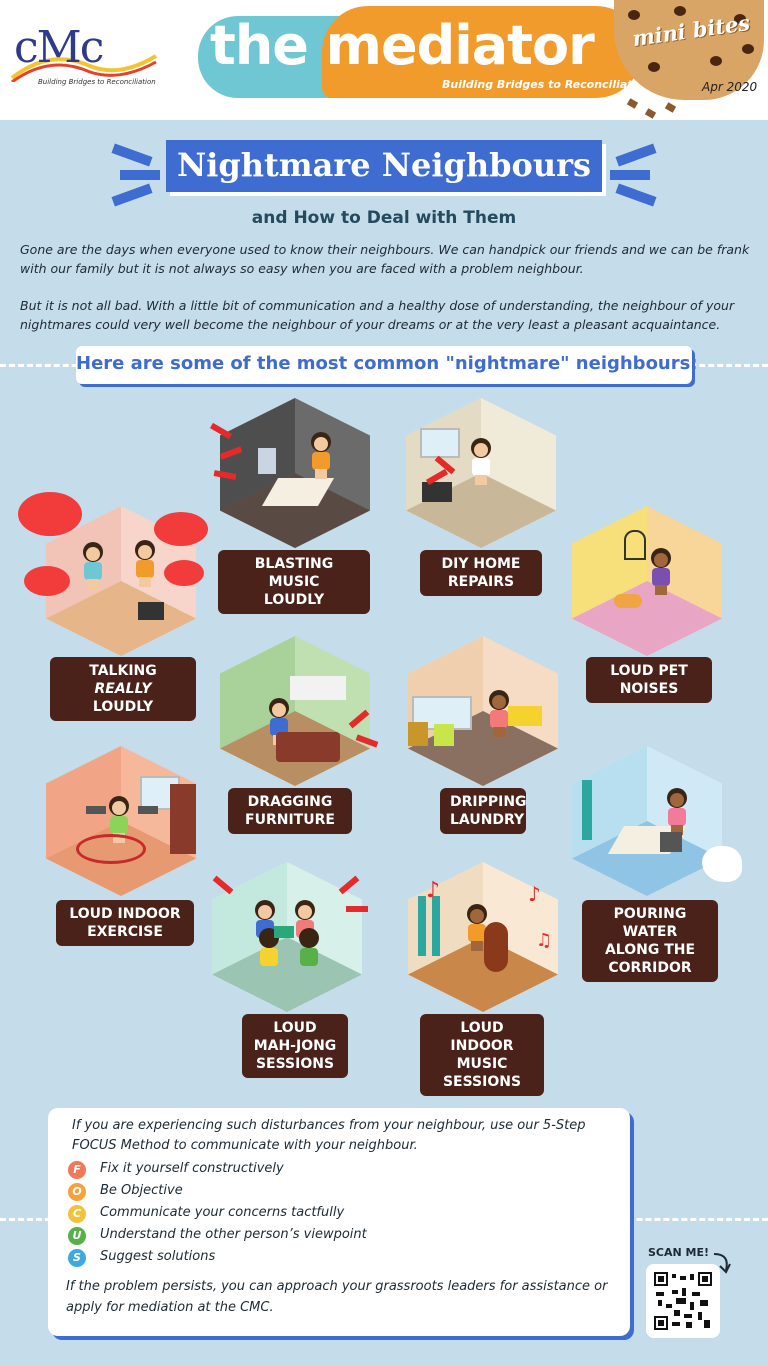 The height and width of the screenshot is (1366, 768). Describe the element at coordinates (440, 443) in the screenshot. I see `window-icon` at that location.